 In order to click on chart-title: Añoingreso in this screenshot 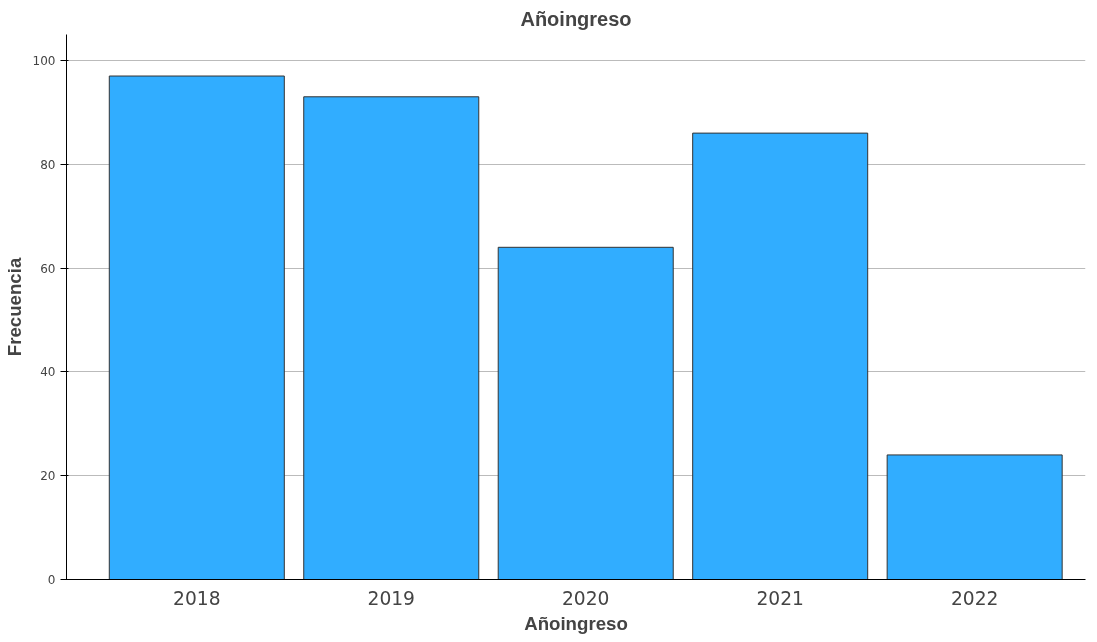, I will do `click(576, 18)`.